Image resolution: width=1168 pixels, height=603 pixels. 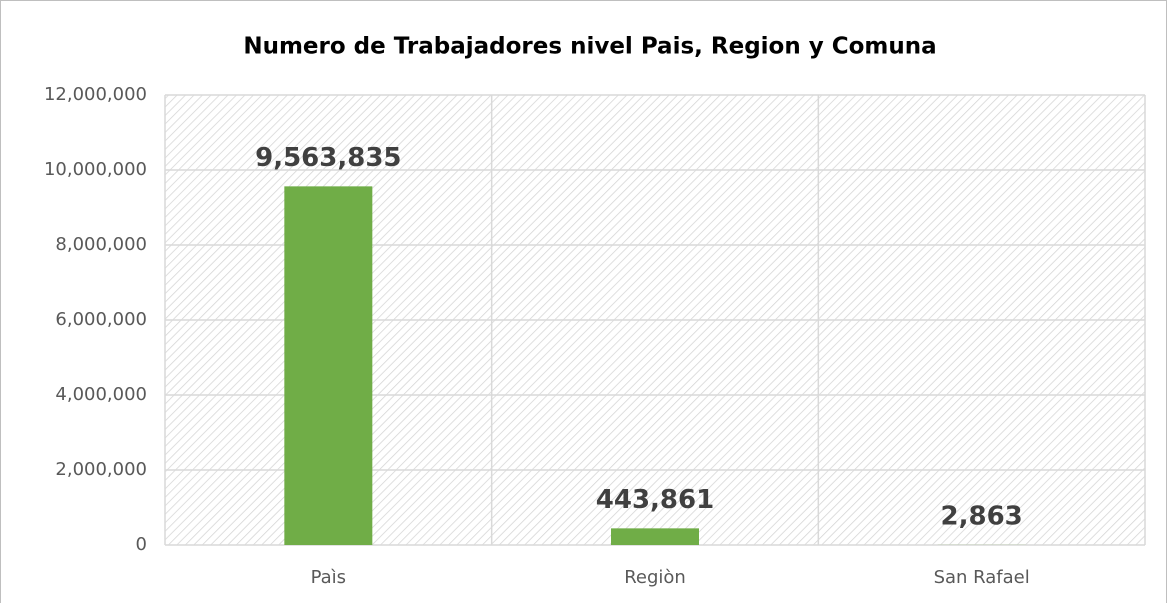 I want to click on x-tick-label: Paìs, so click(x=328, y=577).